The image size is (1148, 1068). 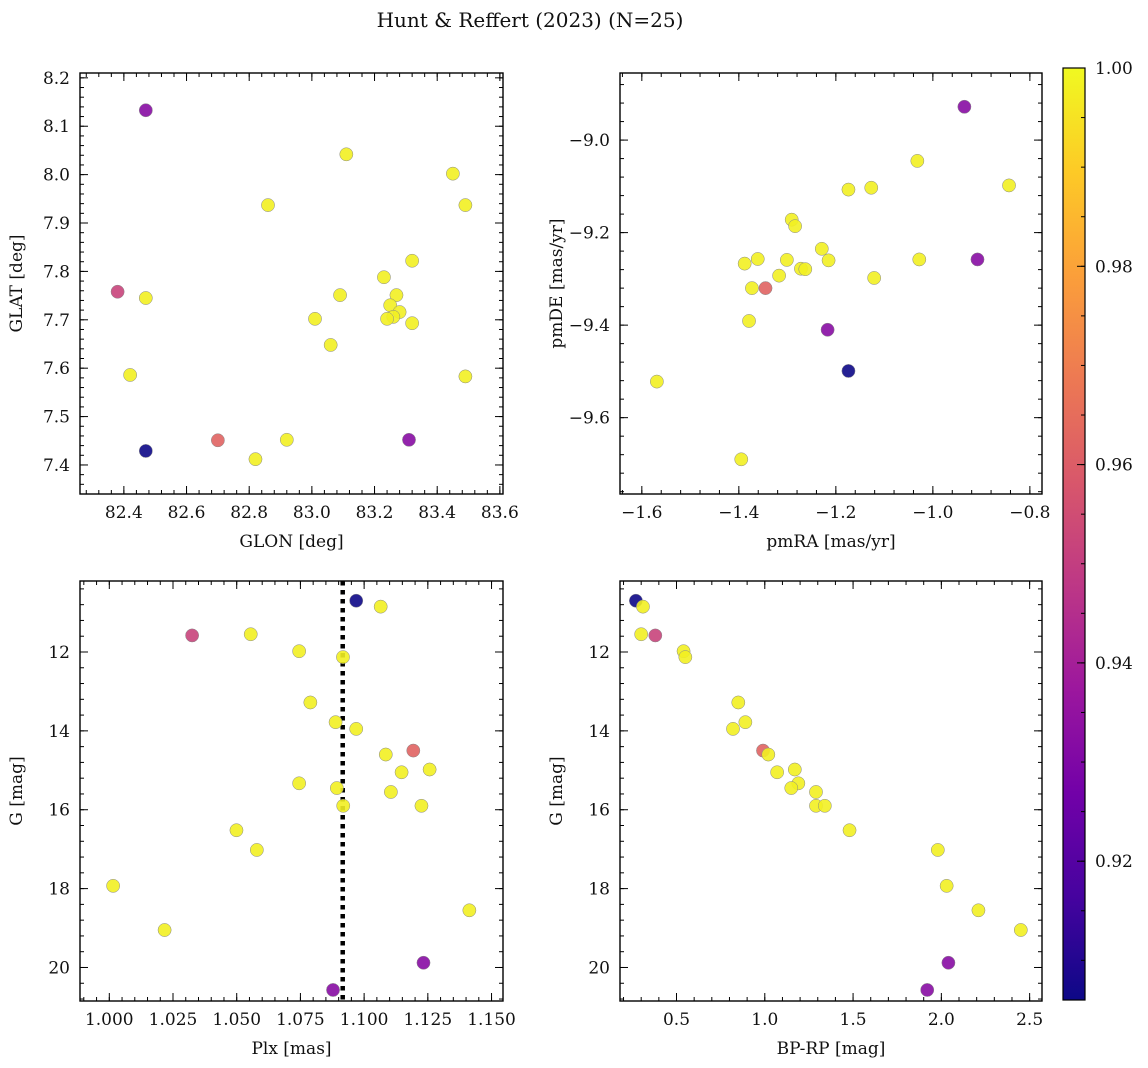 I want to click on y-tick-label: −9.4, so click(x=589, y=326).